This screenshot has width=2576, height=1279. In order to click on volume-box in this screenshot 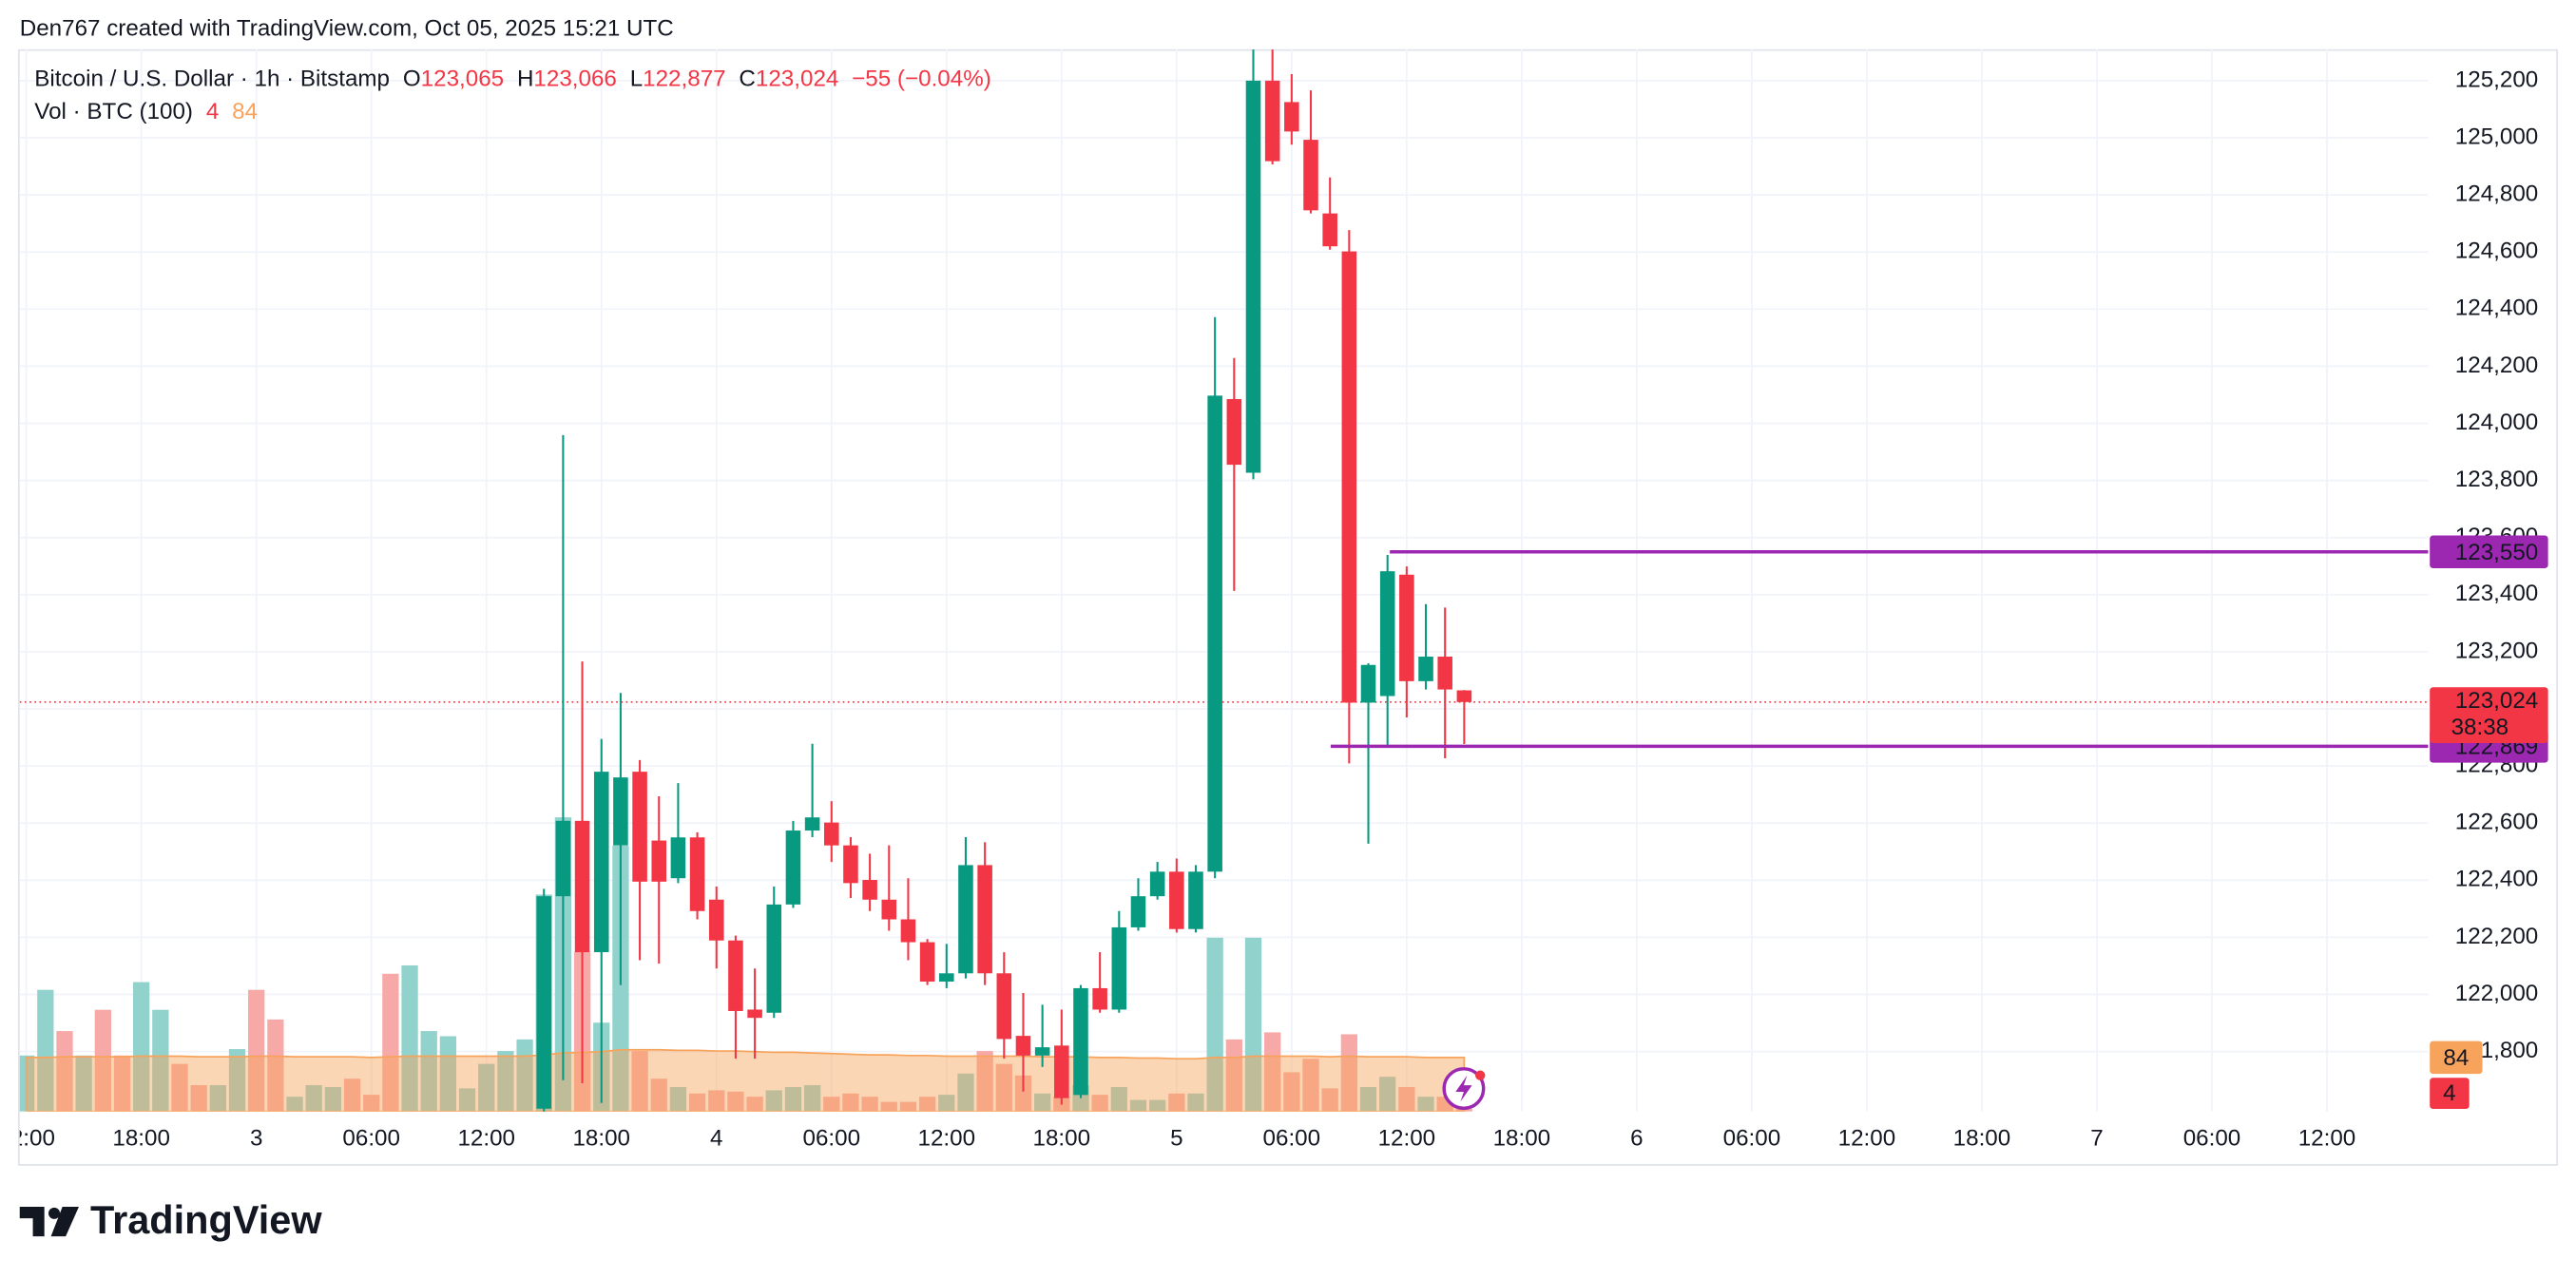, I will do `click(2450, 1094)`.